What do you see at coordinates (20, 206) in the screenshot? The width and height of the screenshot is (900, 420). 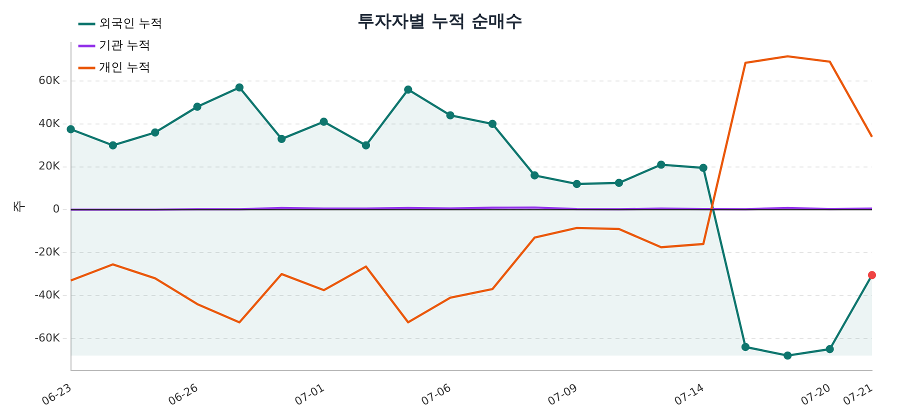 I see `y-axis-title: 주` at bounding box center [20, 206].